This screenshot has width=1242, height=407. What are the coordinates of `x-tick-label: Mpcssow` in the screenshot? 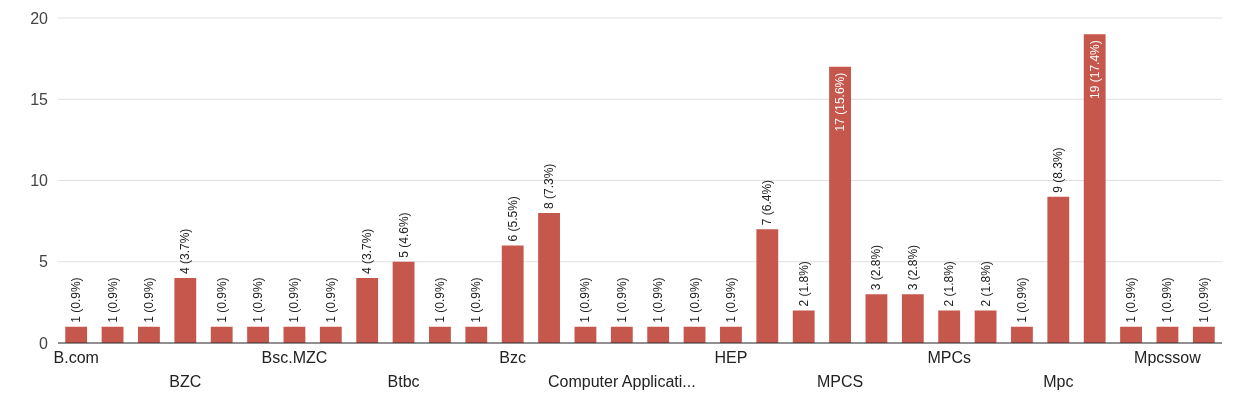 It's located at (1168, 357).